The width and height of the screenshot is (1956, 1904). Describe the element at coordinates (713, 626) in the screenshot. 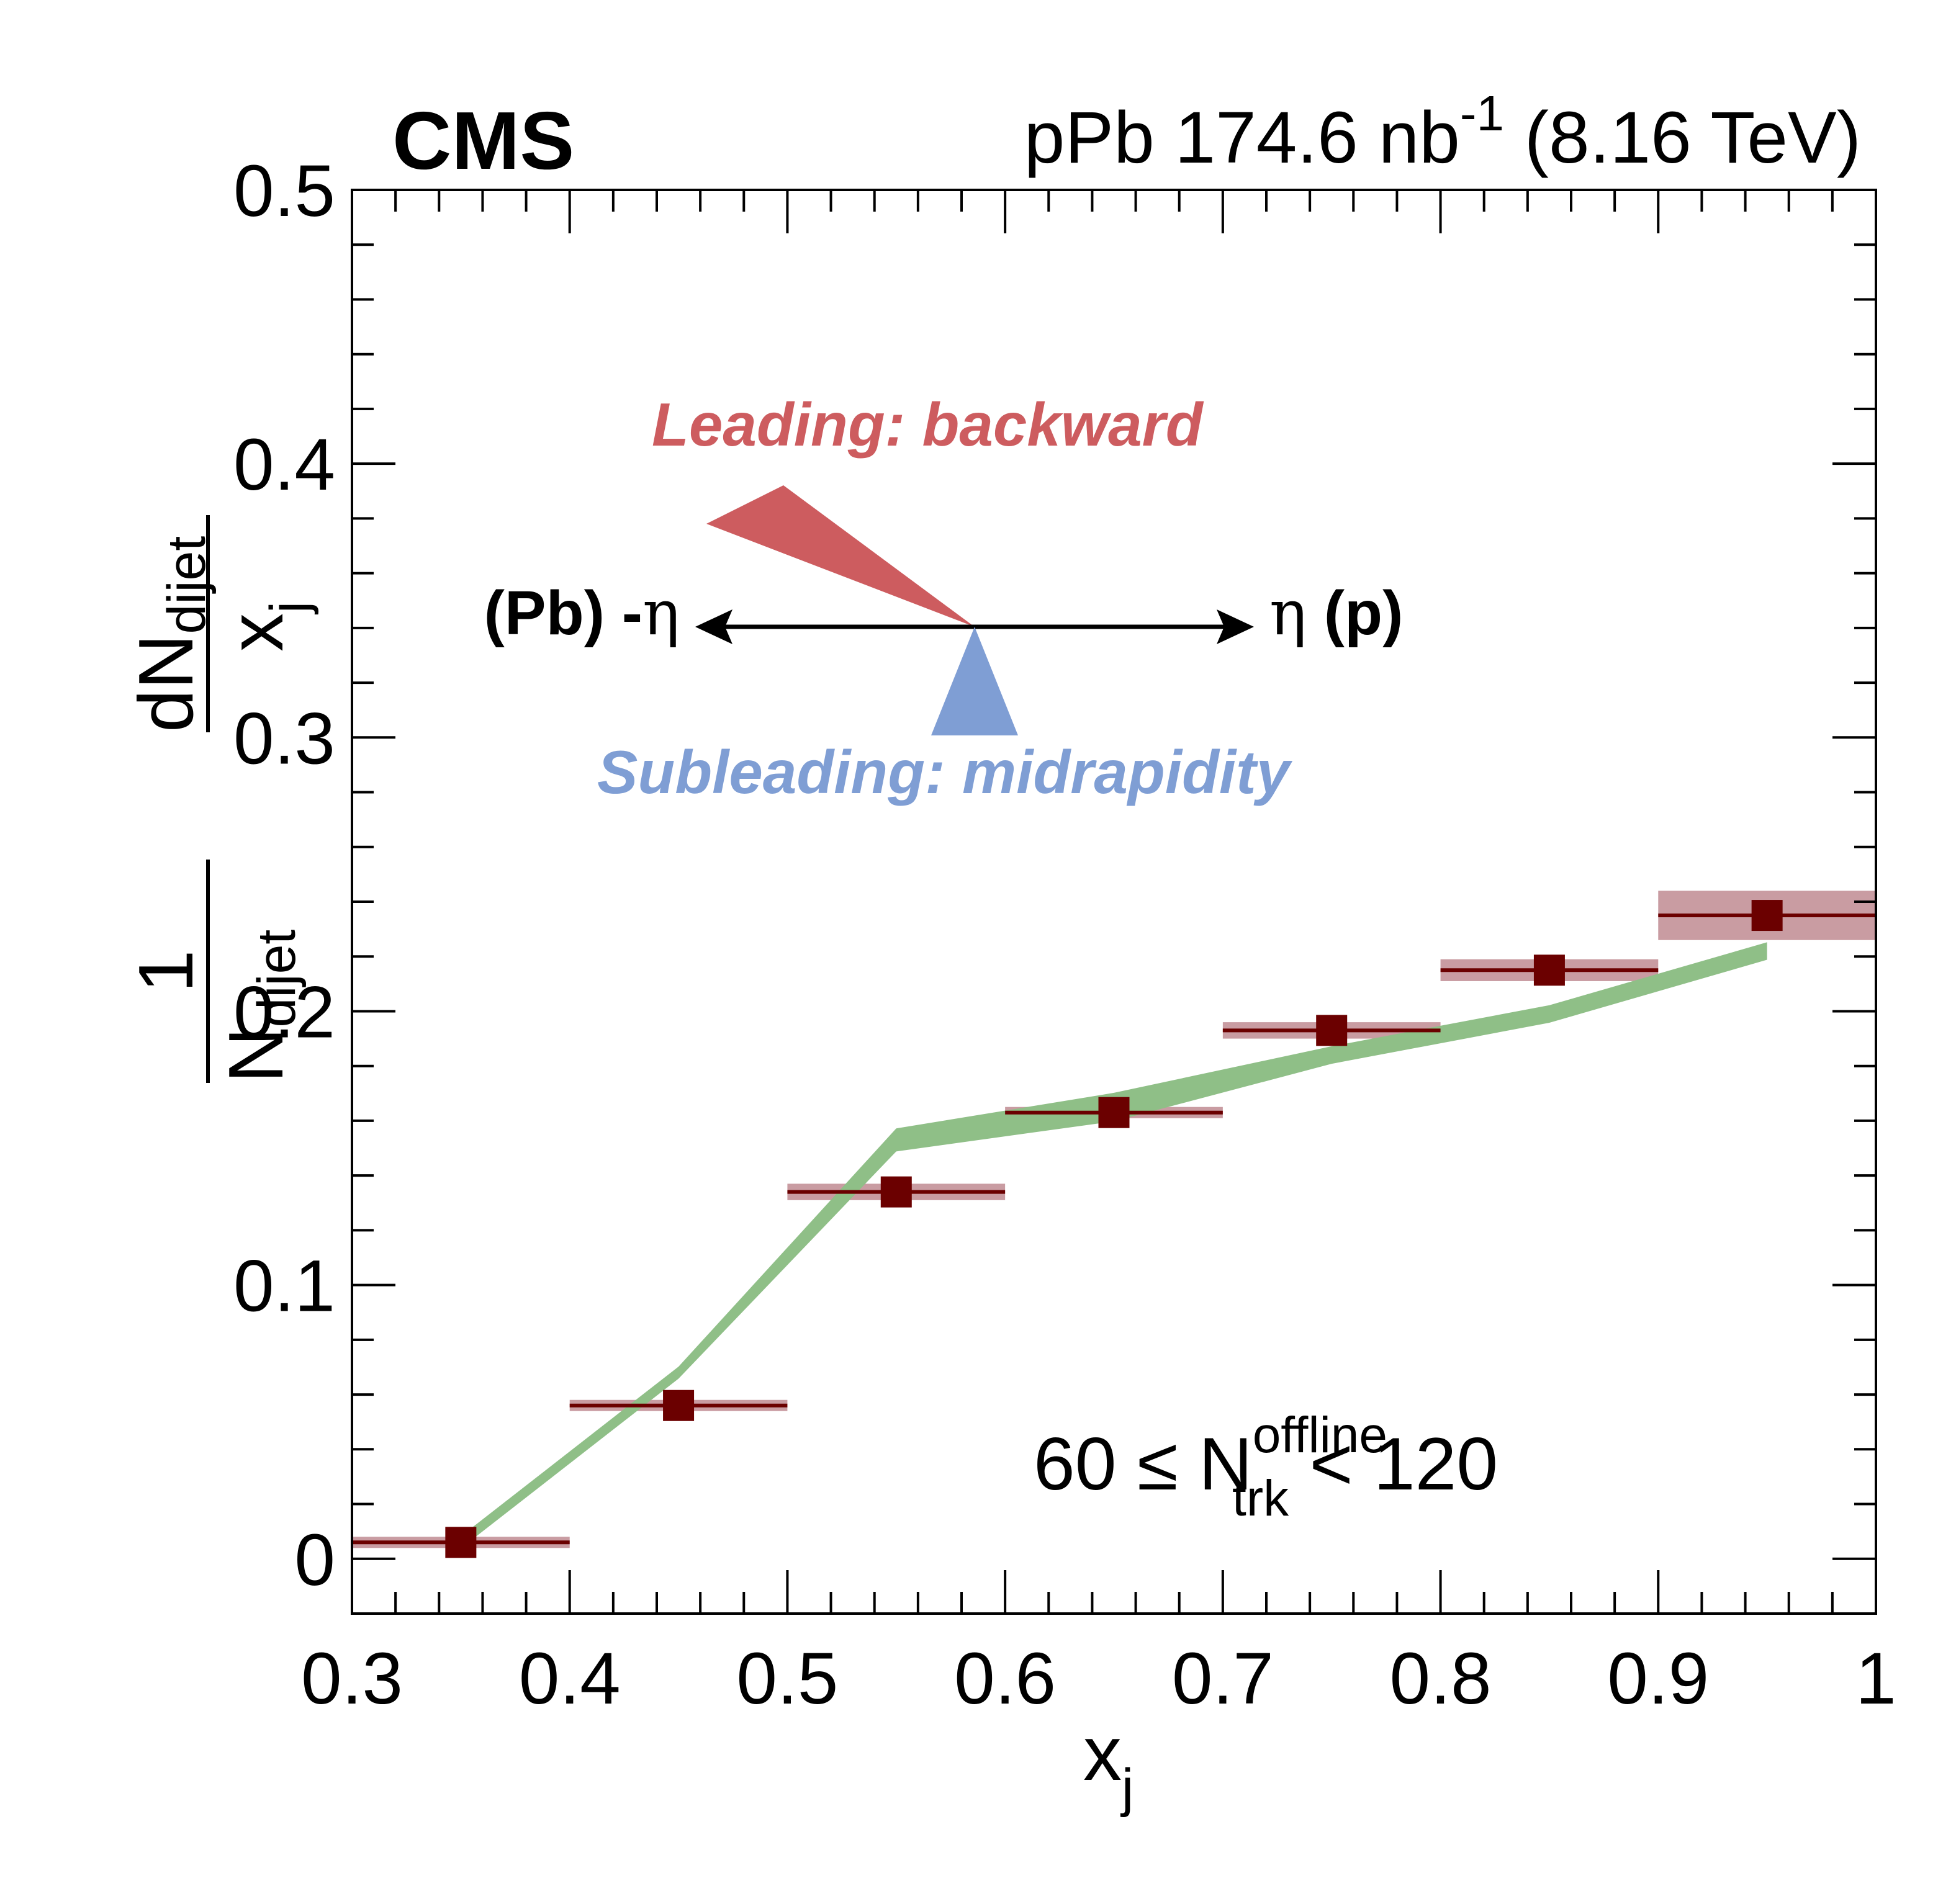

I see `eta-axis-arrow-left-head` at that location.